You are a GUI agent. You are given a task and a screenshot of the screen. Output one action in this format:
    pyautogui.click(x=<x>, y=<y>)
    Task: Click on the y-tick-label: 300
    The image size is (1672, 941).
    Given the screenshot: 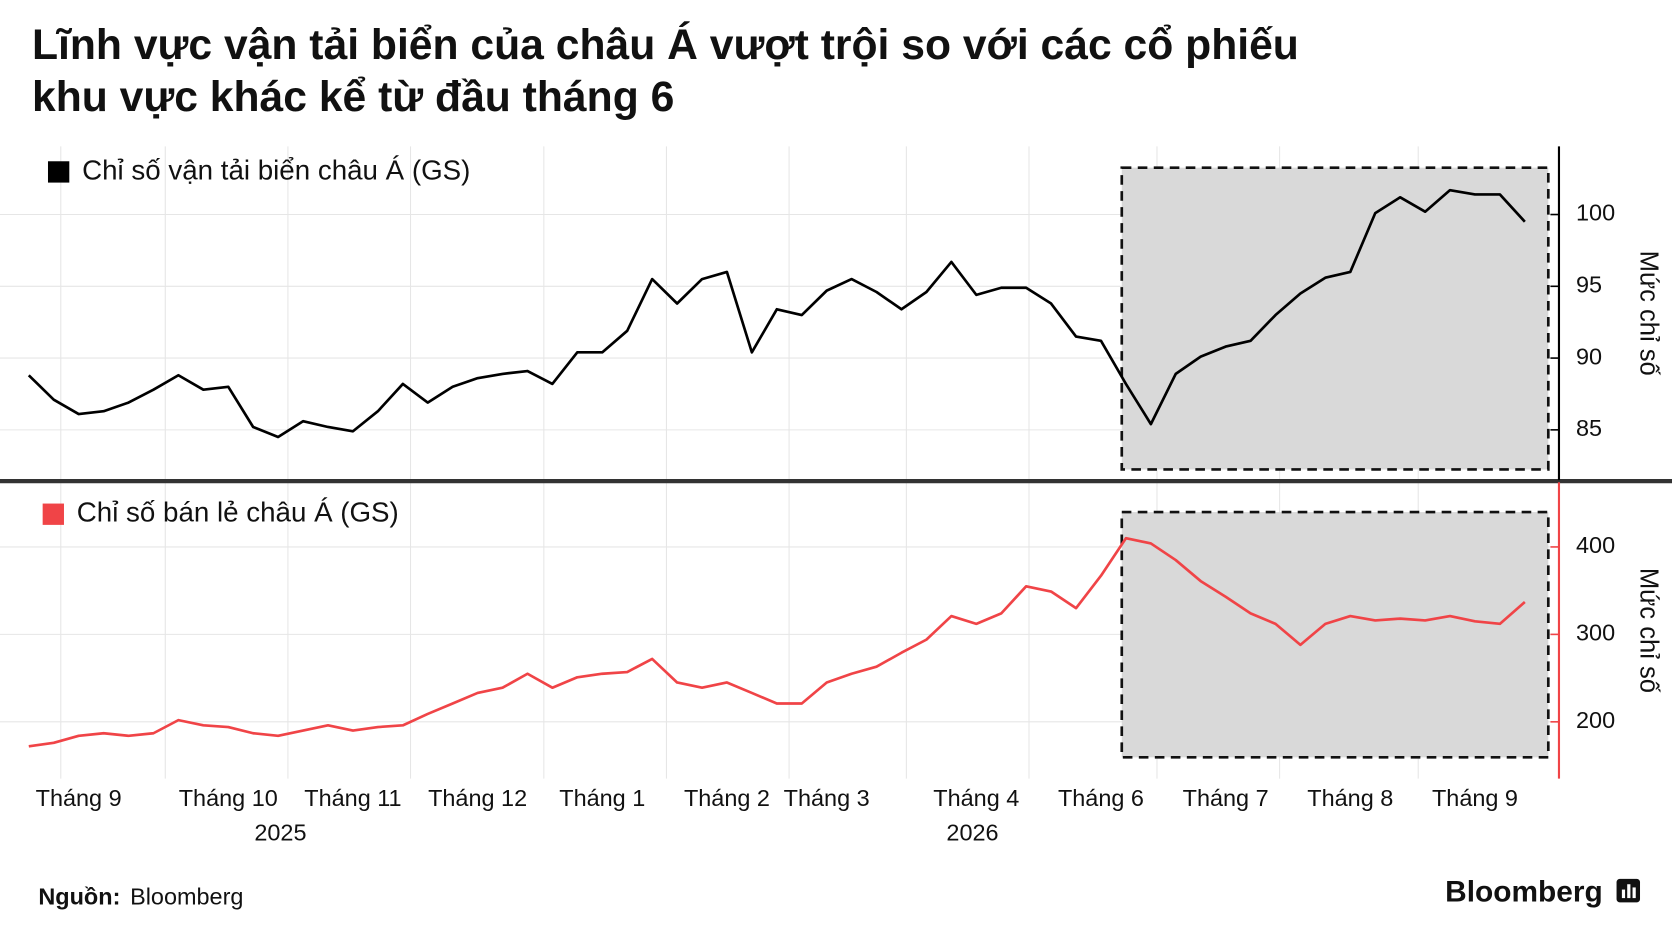 What is the action you would take?
    pyautogui.click(x=1595, y=633)
    